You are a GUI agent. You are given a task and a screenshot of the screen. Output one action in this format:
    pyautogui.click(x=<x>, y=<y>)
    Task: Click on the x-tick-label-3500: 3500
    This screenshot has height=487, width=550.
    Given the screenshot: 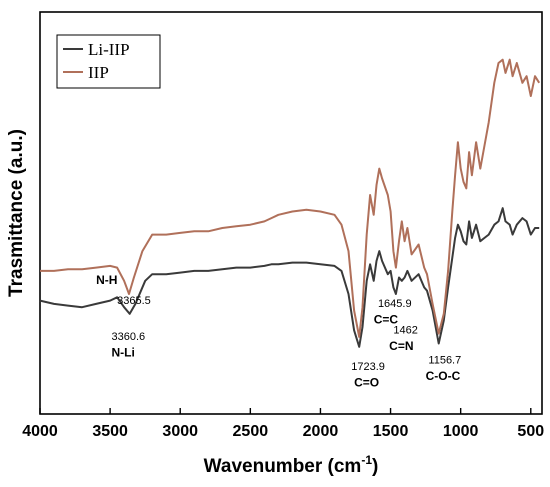 What is the action you would take?
    pyautogui.click(x=110, y=431)
    